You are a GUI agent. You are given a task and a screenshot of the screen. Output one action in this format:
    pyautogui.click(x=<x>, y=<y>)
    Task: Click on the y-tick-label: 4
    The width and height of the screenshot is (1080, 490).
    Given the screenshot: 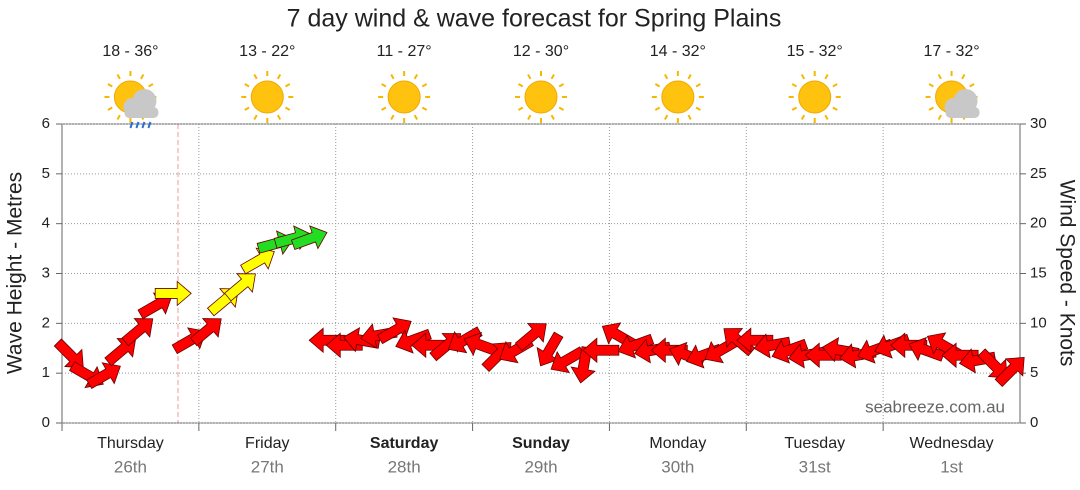 What is the action you would take?
    pyautogui.click(x=46, y=223)
    